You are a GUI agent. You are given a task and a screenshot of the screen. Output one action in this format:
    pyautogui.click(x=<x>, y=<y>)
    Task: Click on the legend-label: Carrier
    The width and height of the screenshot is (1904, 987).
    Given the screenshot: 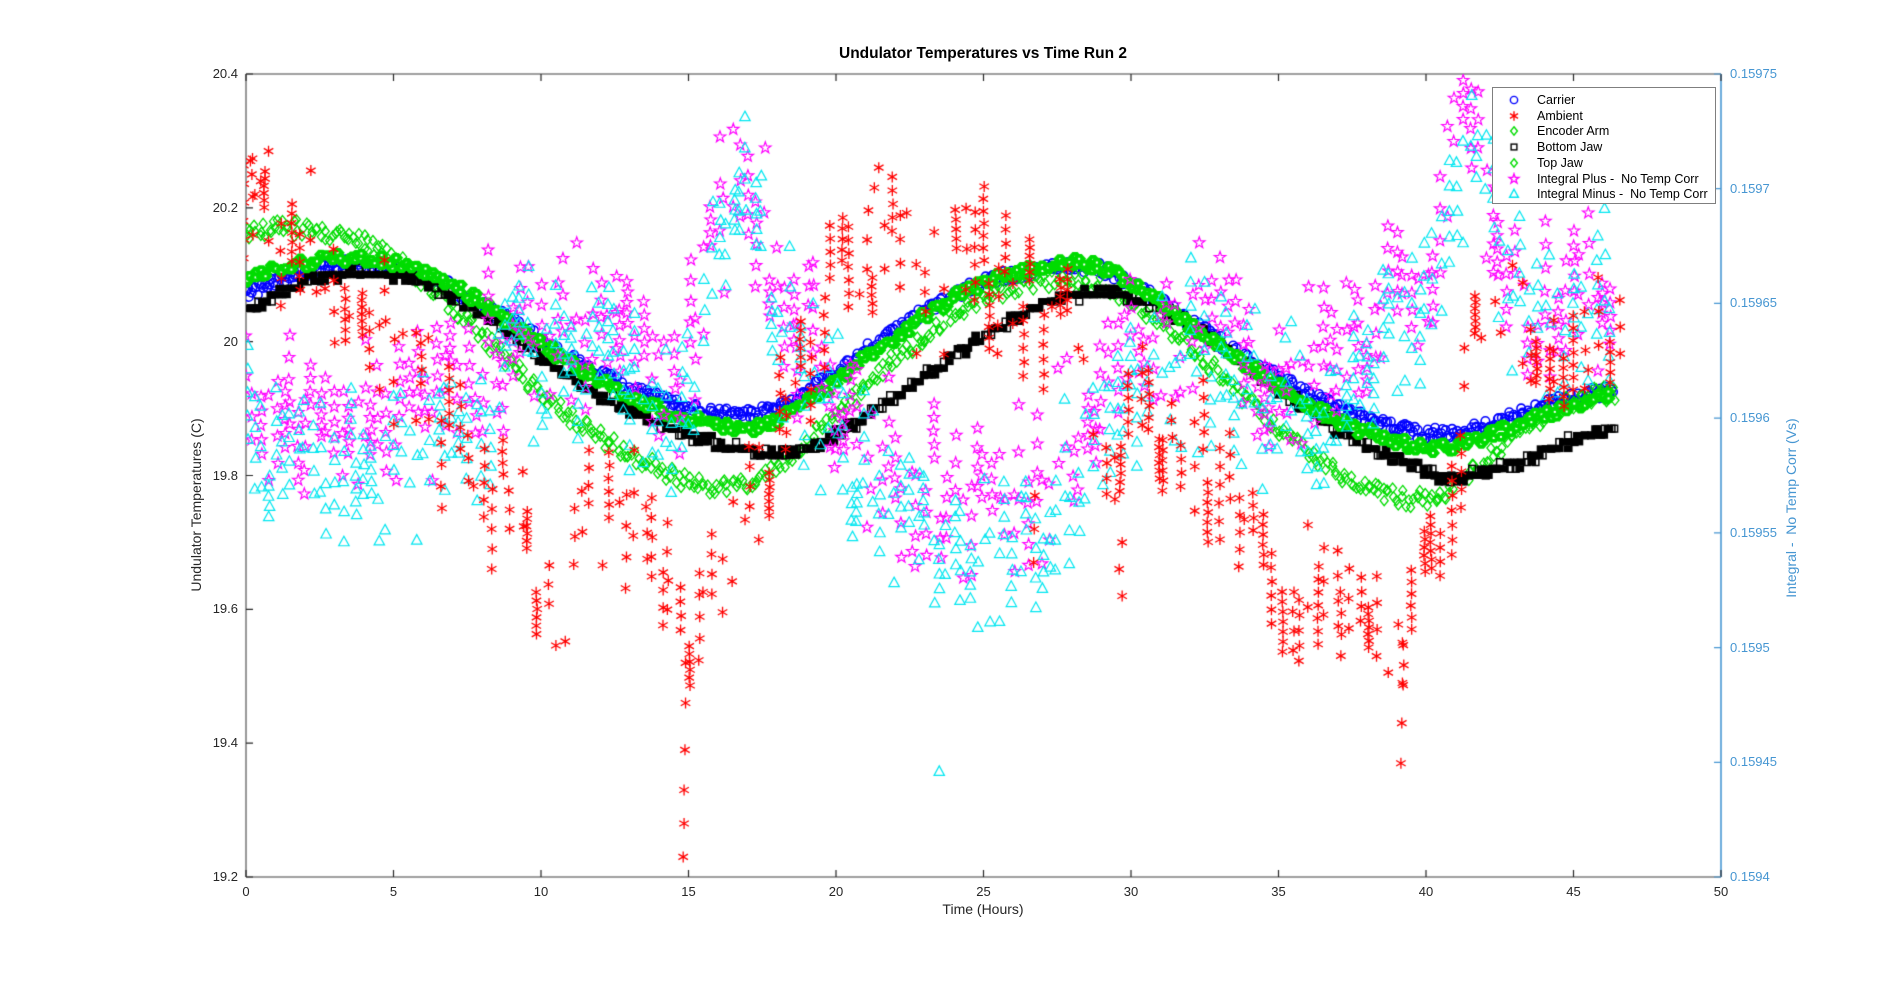 What is the action you would take?
    pyautogui.click(x=1556, y=100)
    